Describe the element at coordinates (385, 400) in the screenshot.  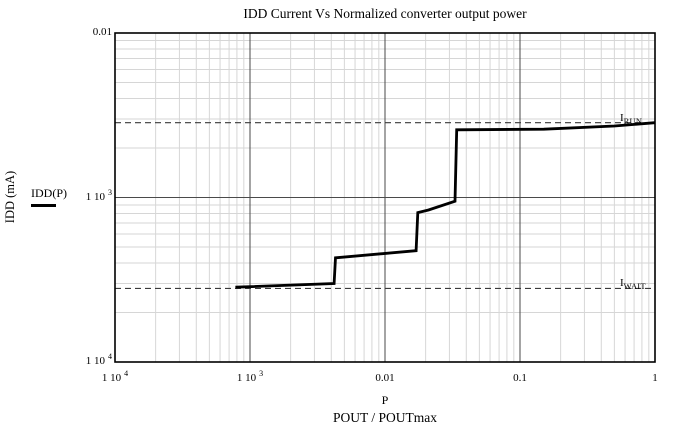
I see `x-axis-variable-label: P` at that location.